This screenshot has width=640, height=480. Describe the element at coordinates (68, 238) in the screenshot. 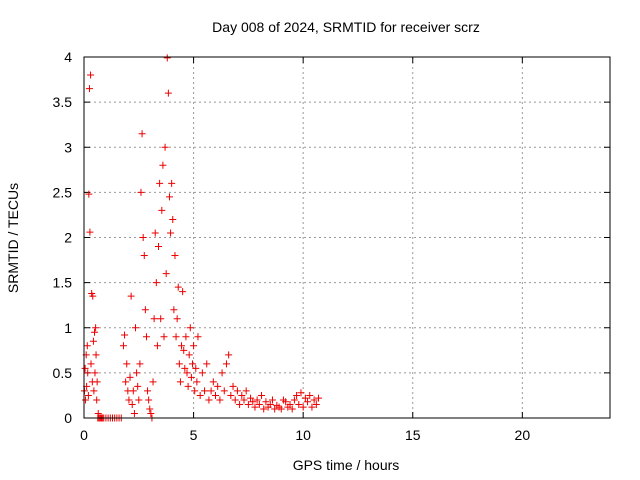

I see `y-tick-label: 2` at that location.